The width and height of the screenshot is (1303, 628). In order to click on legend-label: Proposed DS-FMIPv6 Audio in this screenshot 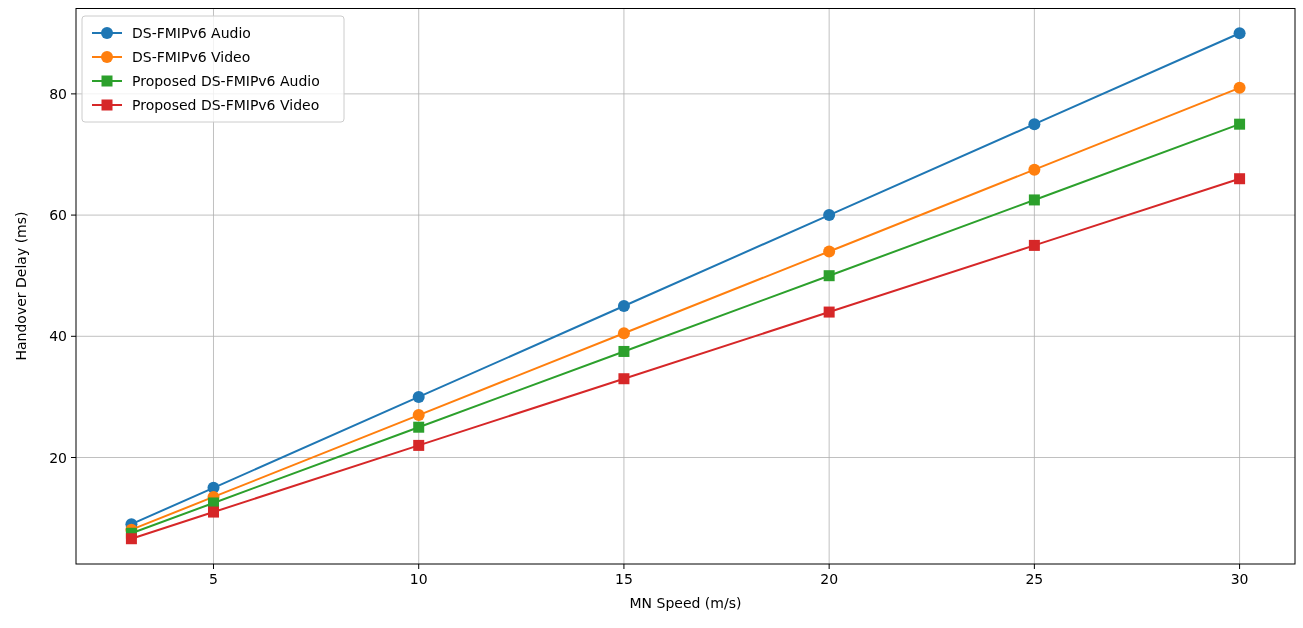, I will do `click(226, 81)`.